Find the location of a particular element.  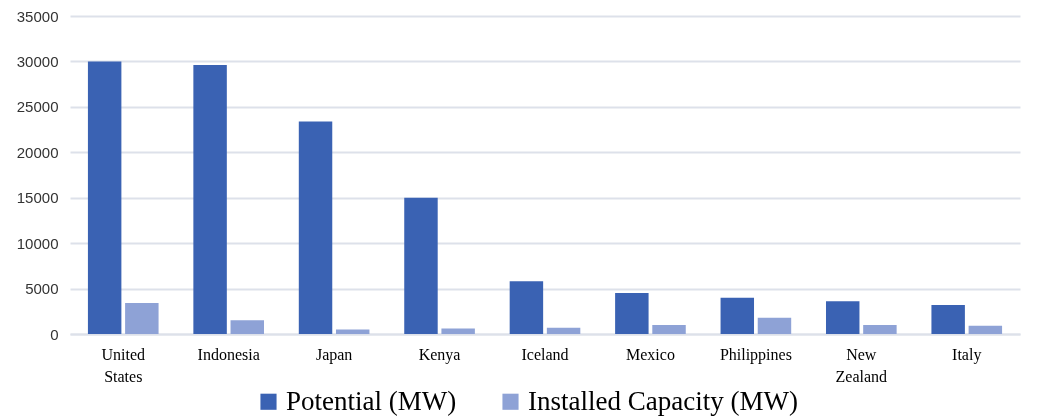

x-tick-label: New Zealand is located at coordinates (861, 365).